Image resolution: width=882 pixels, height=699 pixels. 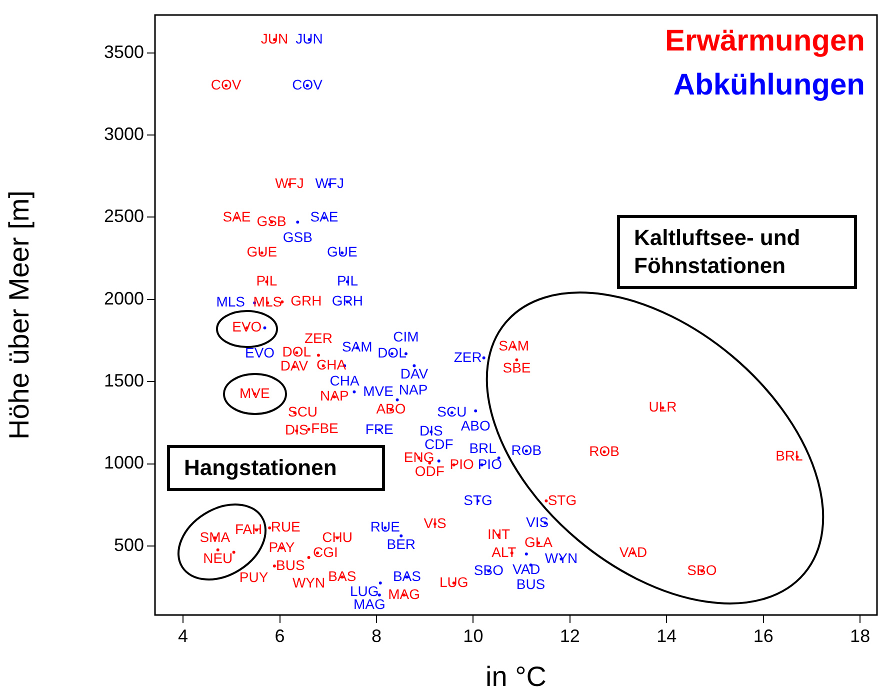 I want to click on data-label: SBE, so click(x=516, y=368).